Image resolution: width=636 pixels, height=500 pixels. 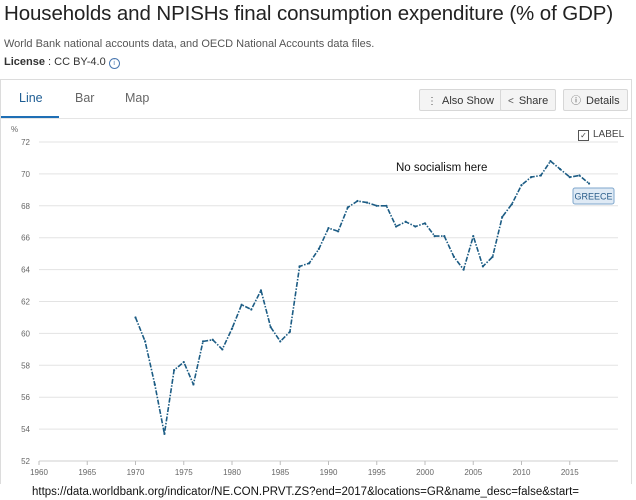 I want to click on share-icon: <, so click(x=511, y=101).